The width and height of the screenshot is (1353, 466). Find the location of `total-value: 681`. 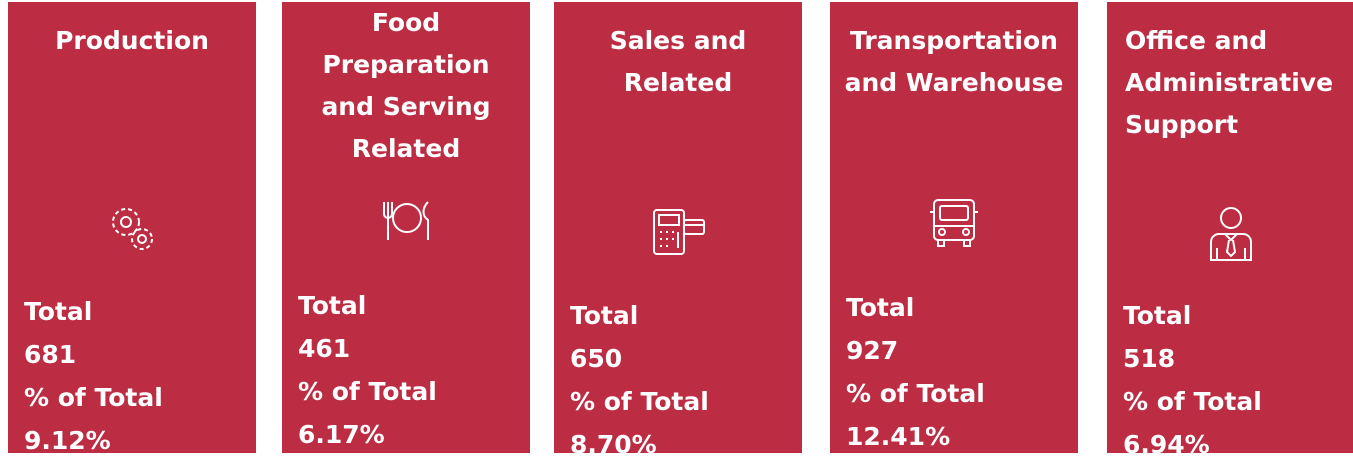

total-value: 681 is located at coordinates (50, 354).